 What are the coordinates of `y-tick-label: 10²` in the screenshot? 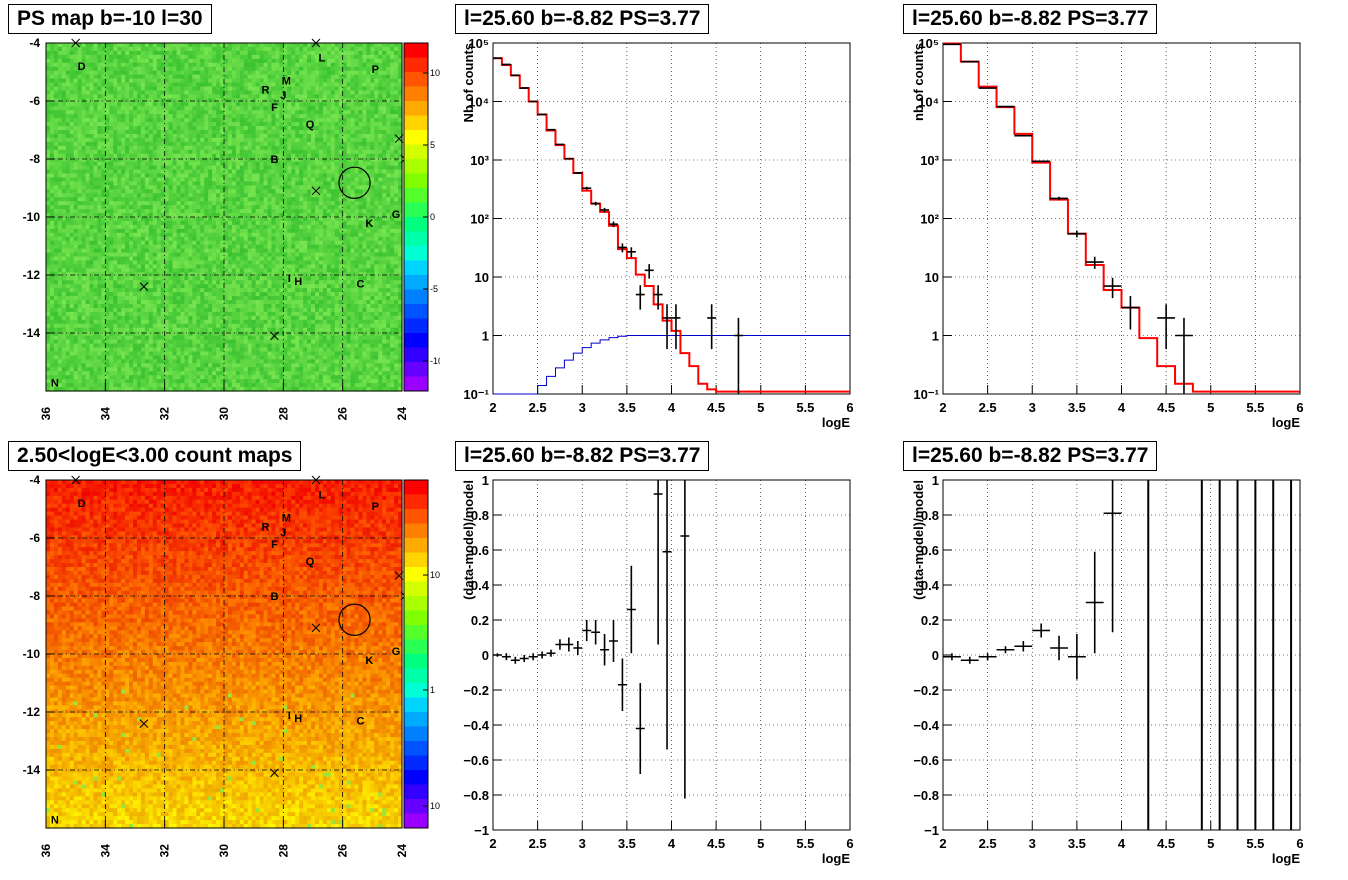 It's located at (479, 219).